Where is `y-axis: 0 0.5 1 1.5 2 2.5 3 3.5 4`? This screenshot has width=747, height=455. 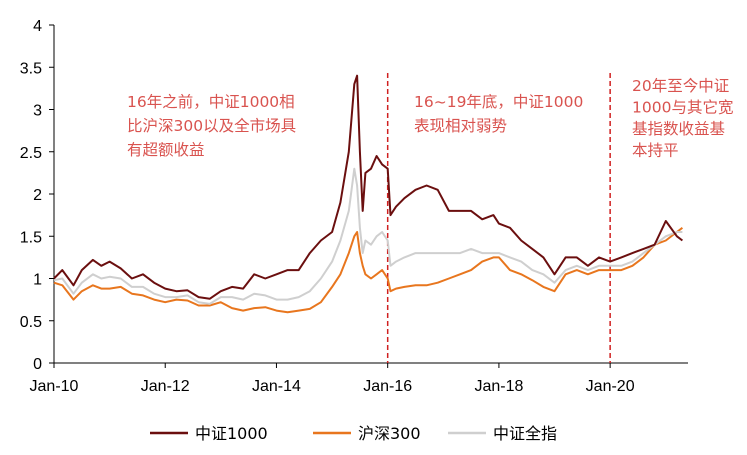
y-axis: 0 0.5 1 1.5 2 2.5 3 3.5 4 is located at coordinates (37, 195).